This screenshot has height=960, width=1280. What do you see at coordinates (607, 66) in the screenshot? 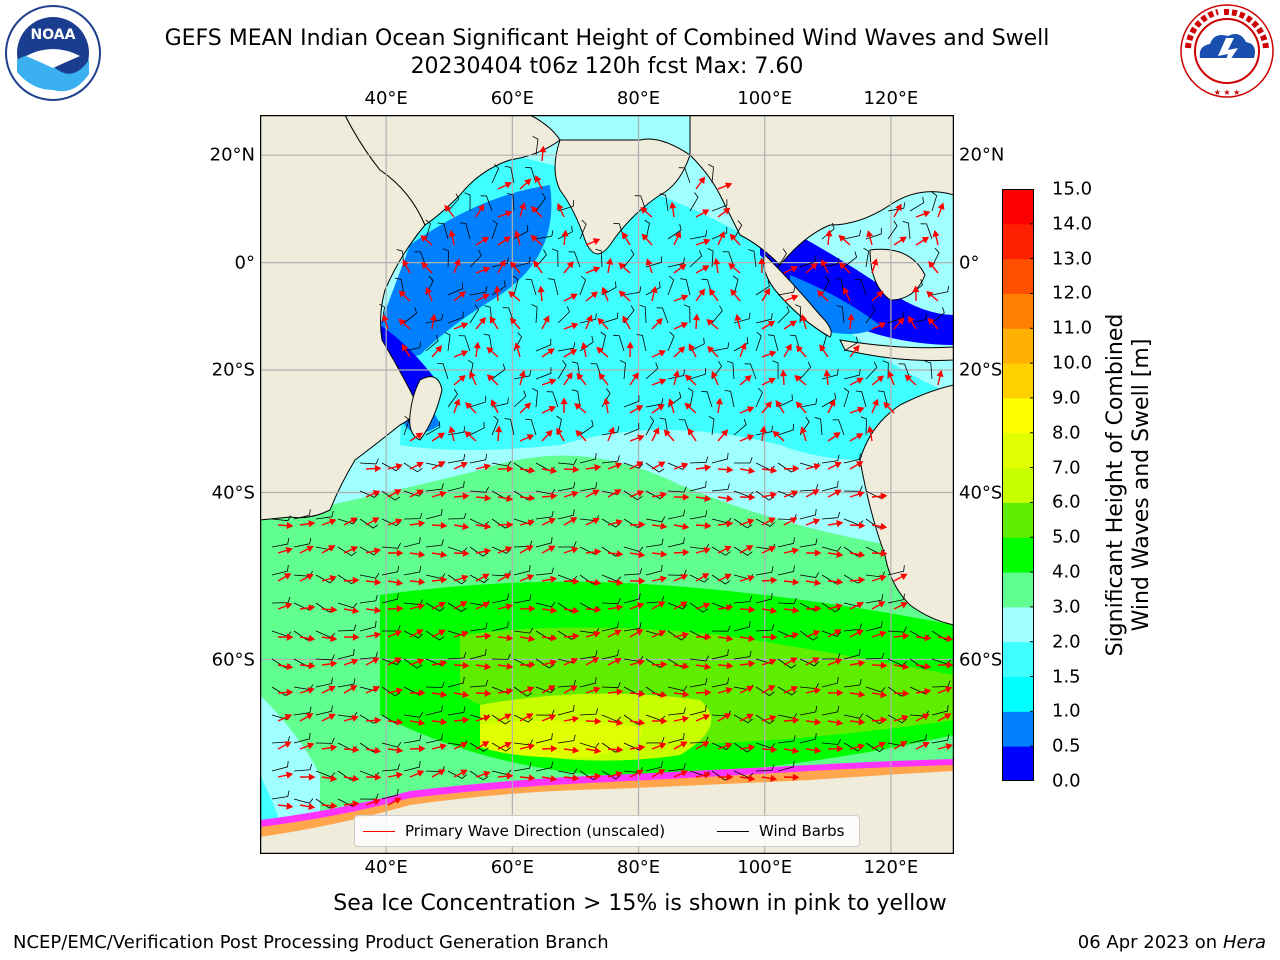
I see `chart-subtitle: 20230404 t06z 120h fcst Max: 7.60` at bounding box center [607, 66].